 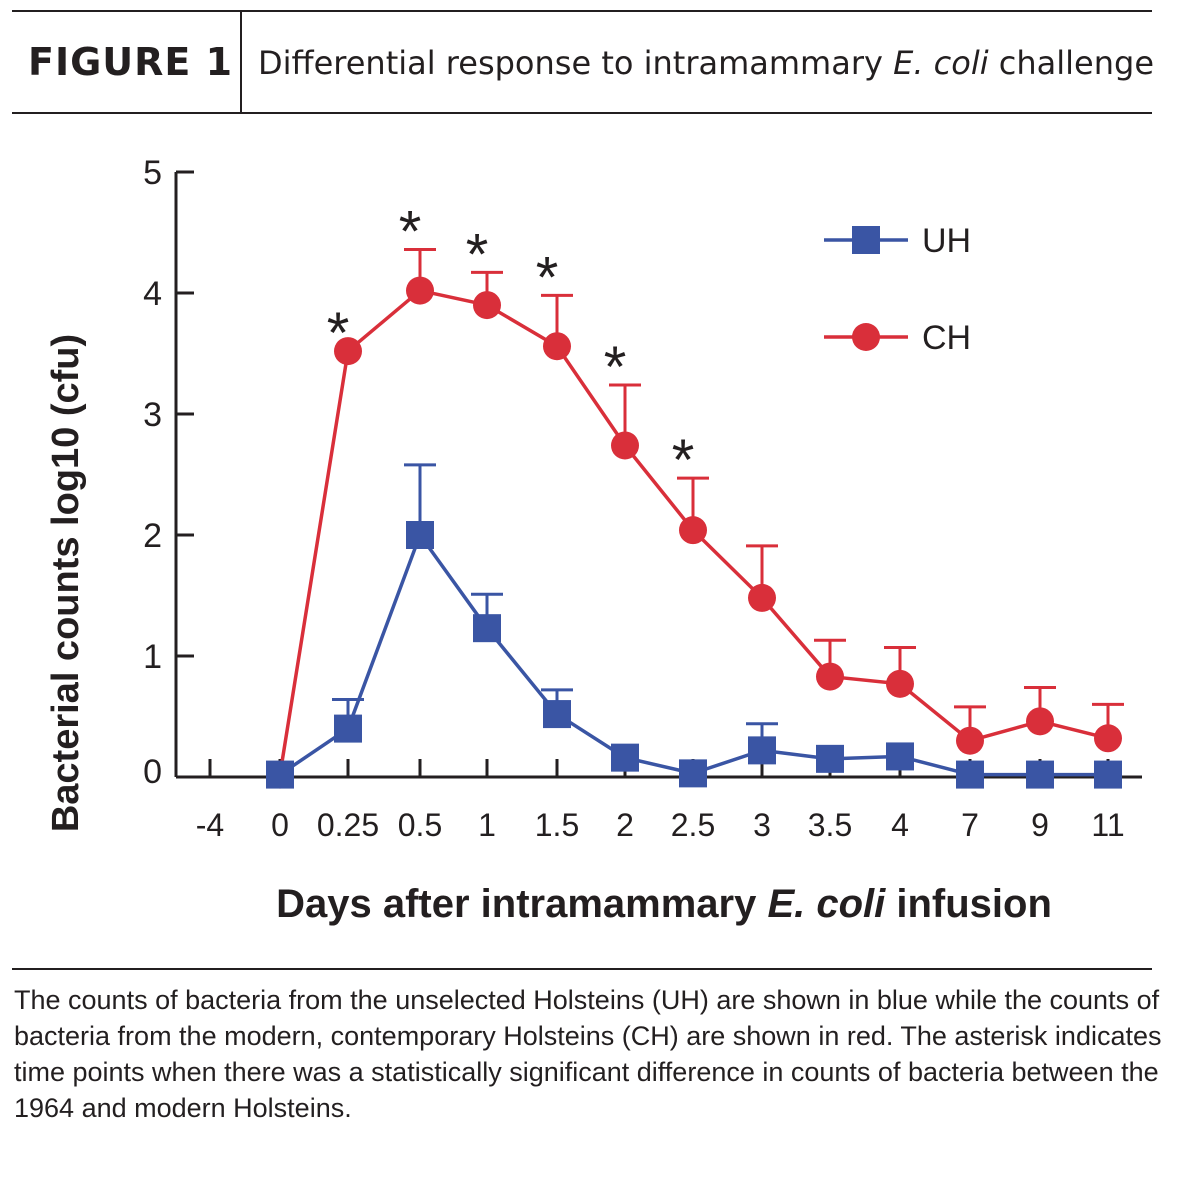 What do you see at coordinates (830, 825) in the screenshot?
I see `x-tick-label: 3.5` at bounding box center [830, 825].